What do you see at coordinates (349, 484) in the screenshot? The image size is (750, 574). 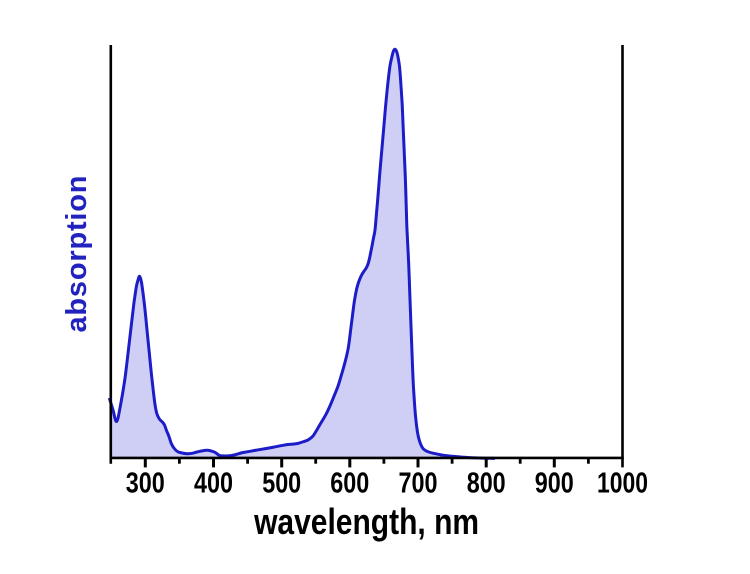 I see `svg-text: 600` at bounding box center [349, 484].